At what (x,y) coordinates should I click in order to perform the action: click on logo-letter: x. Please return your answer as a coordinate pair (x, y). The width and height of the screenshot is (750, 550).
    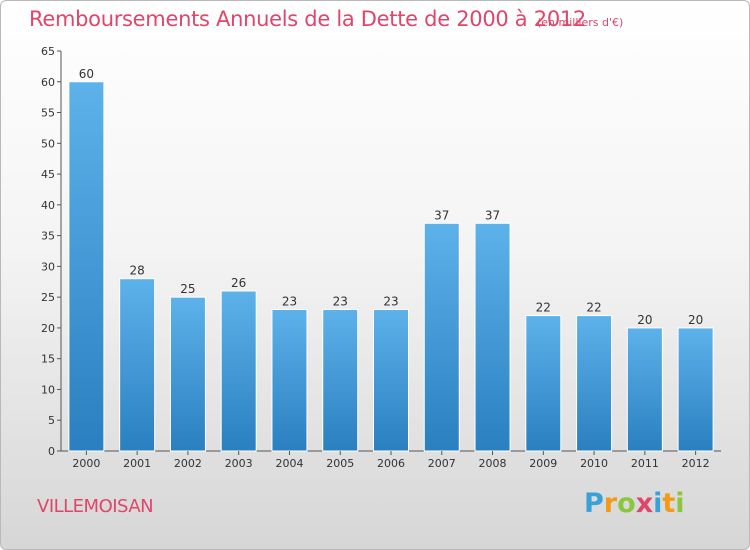
    Looking at the image, I should click on (644, 503).